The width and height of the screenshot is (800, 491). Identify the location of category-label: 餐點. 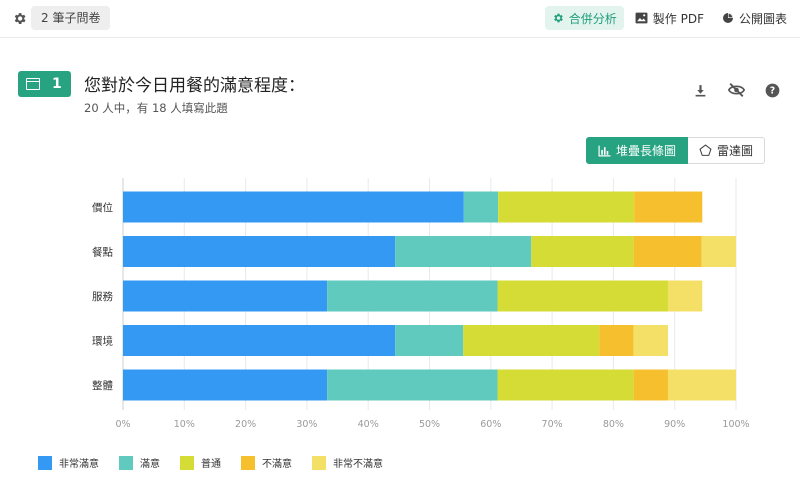
(102, 252).